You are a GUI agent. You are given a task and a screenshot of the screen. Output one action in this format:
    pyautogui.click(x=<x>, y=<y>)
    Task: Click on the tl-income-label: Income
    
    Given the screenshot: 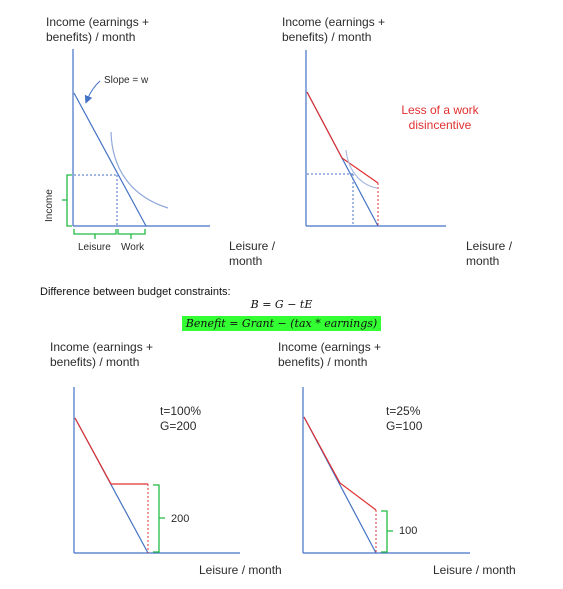 What is the action you would take?
    pyautogui.click(x=49, y=205)
    